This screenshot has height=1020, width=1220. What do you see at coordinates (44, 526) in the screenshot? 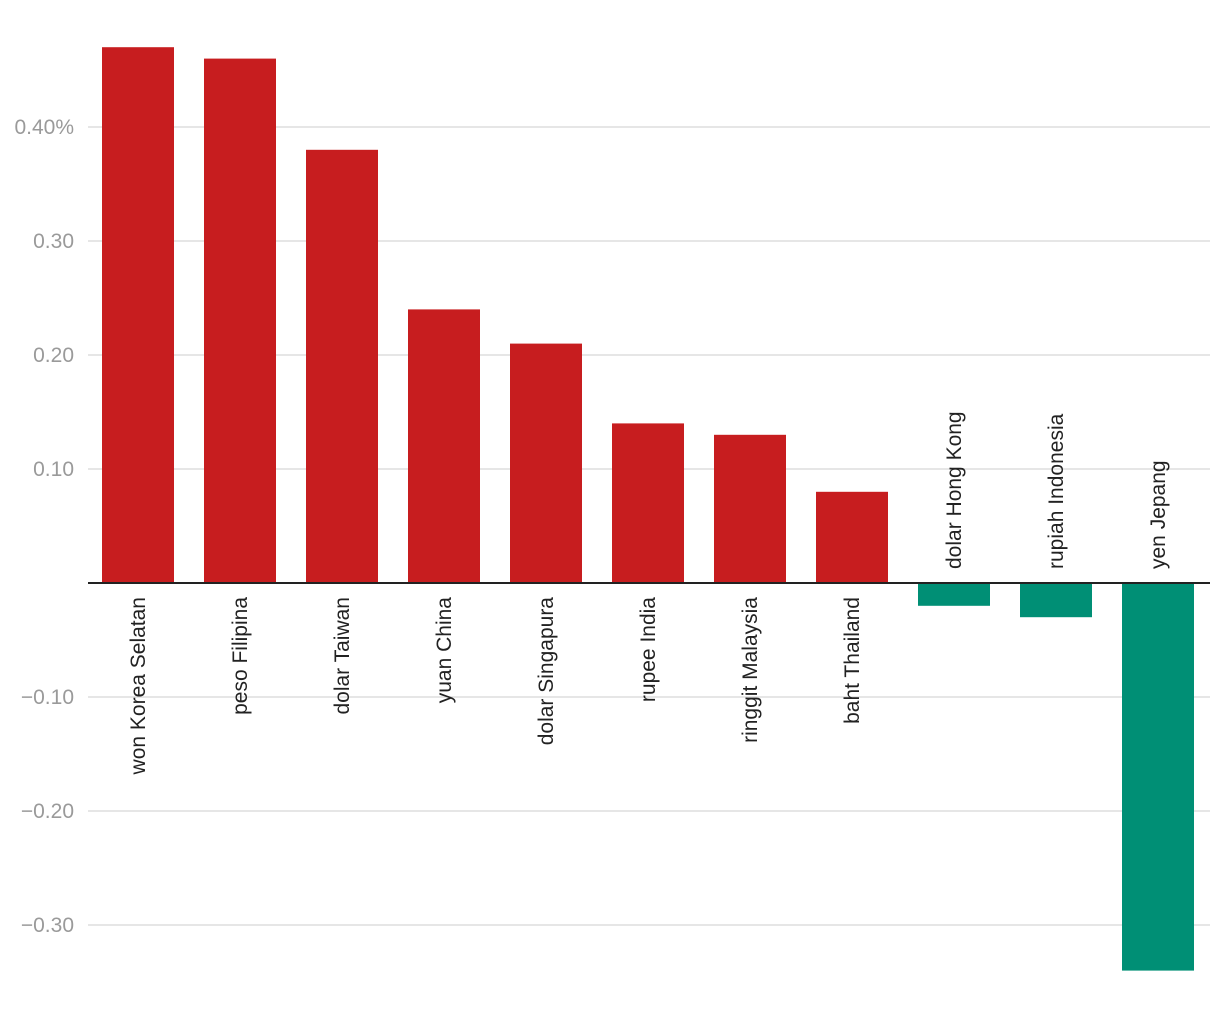
I see `y-axis-ticks: 0.40% 0.30 0.20 0.10 −0.10 −0.20 −0.30` at bounding box center [44, 526].